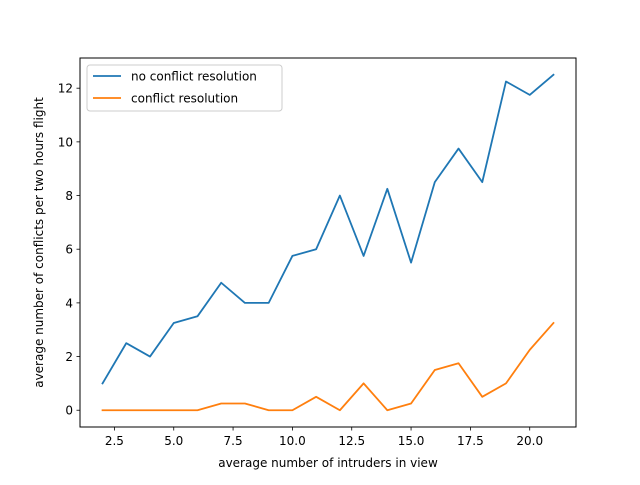 This screenshot has height=485, width=640. What do you see at coordinates (69, 196) in the screenshot?
I see `y-tick-label: 8` at bounding box center [69, 196].